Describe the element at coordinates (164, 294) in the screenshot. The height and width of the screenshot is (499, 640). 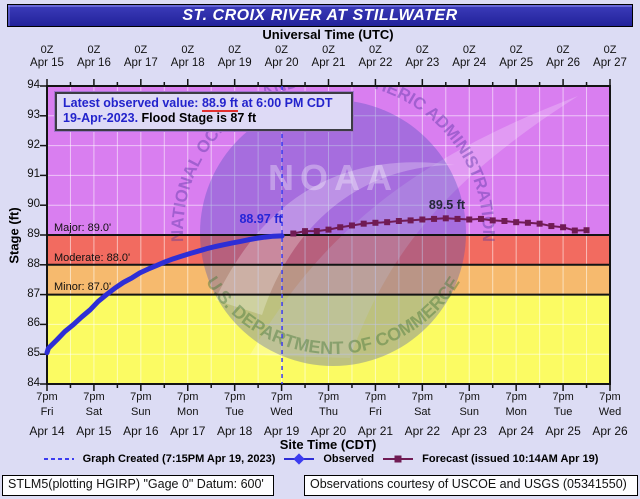
I see `observed-series-line` at that location.